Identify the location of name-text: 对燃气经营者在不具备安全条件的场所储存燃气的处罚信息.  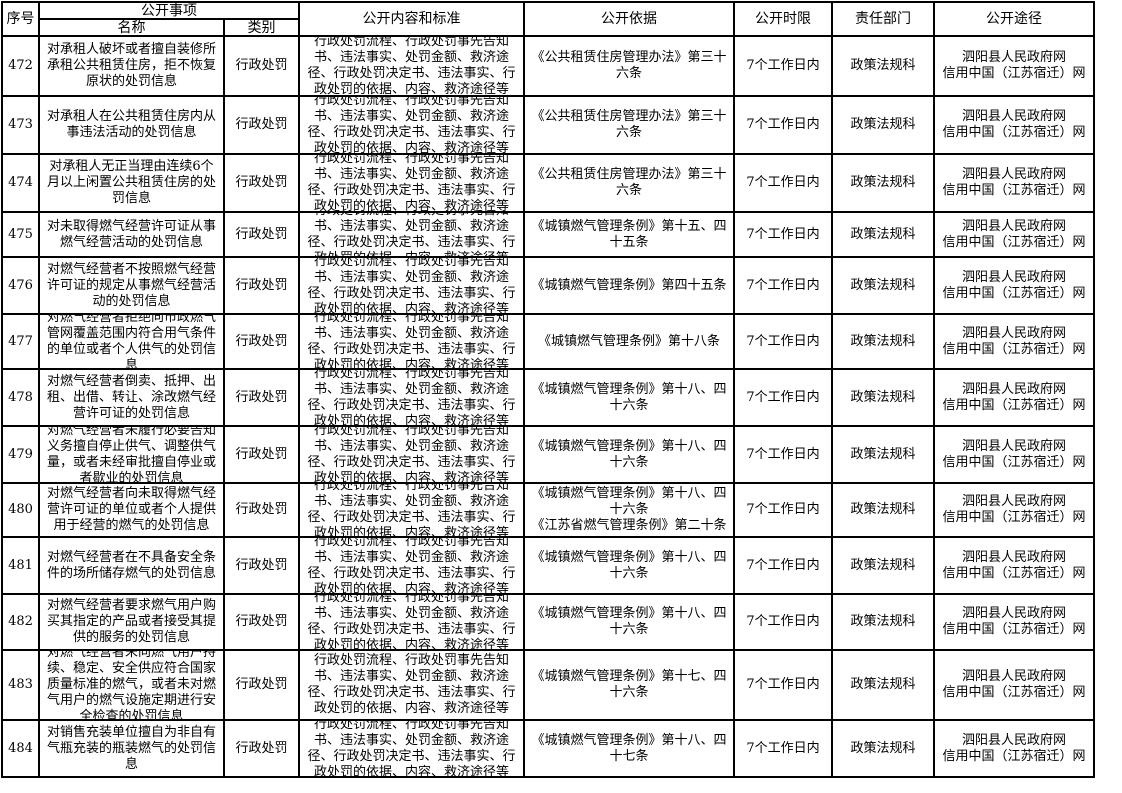
(131, 565).